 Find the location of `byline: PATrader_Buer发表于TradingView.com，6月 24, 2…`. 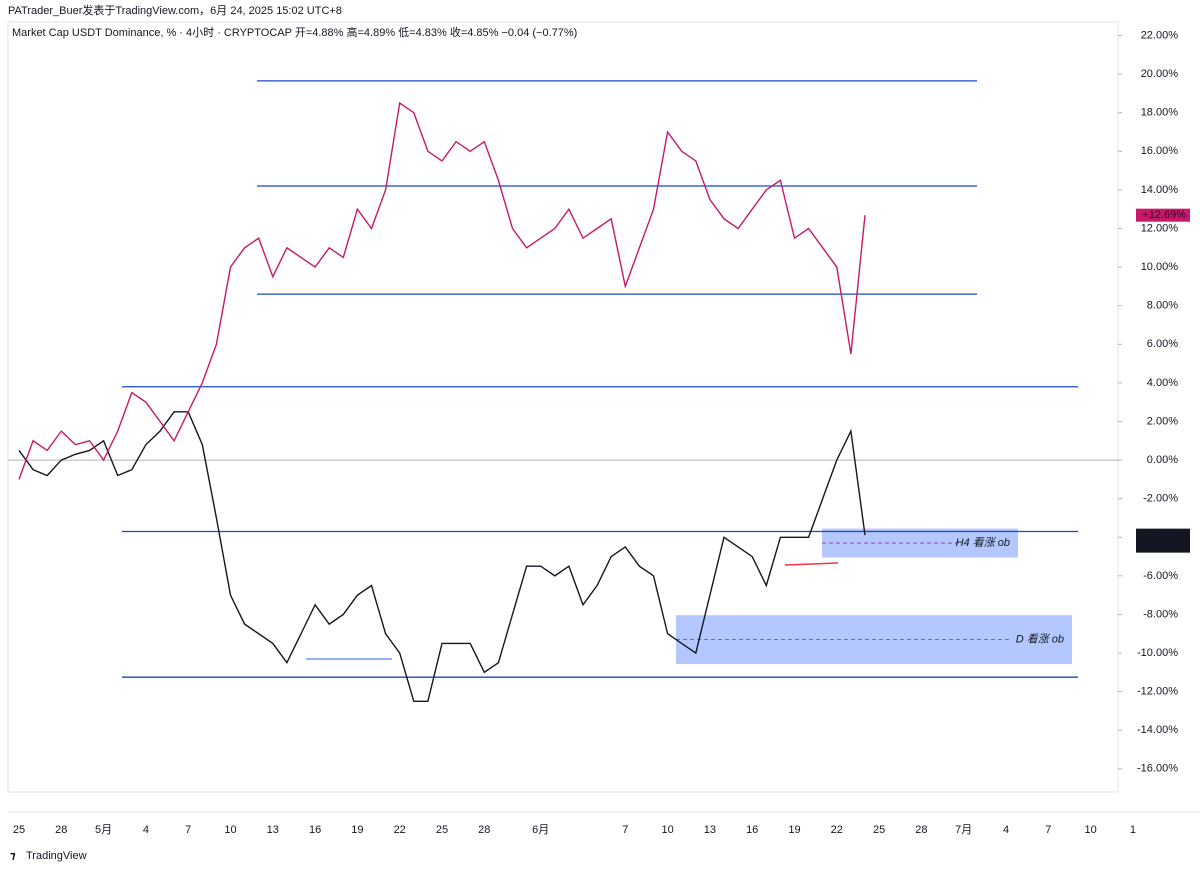

byline: PATrader_Buer发表于TradingView.com，6月 24, 2… is located at coordinates (175, 10).